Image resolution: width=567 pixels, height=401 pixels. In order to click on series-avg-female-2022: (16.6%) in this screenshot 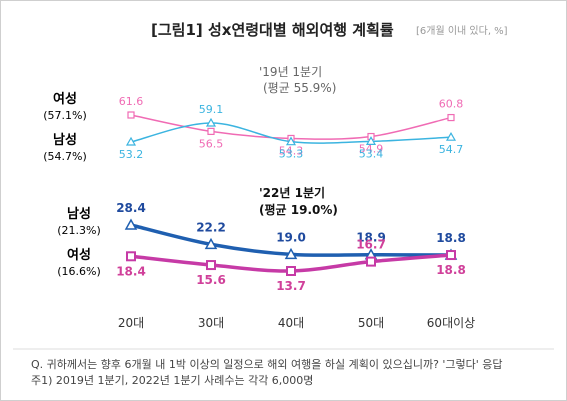, I will do `click(79, 271)`.